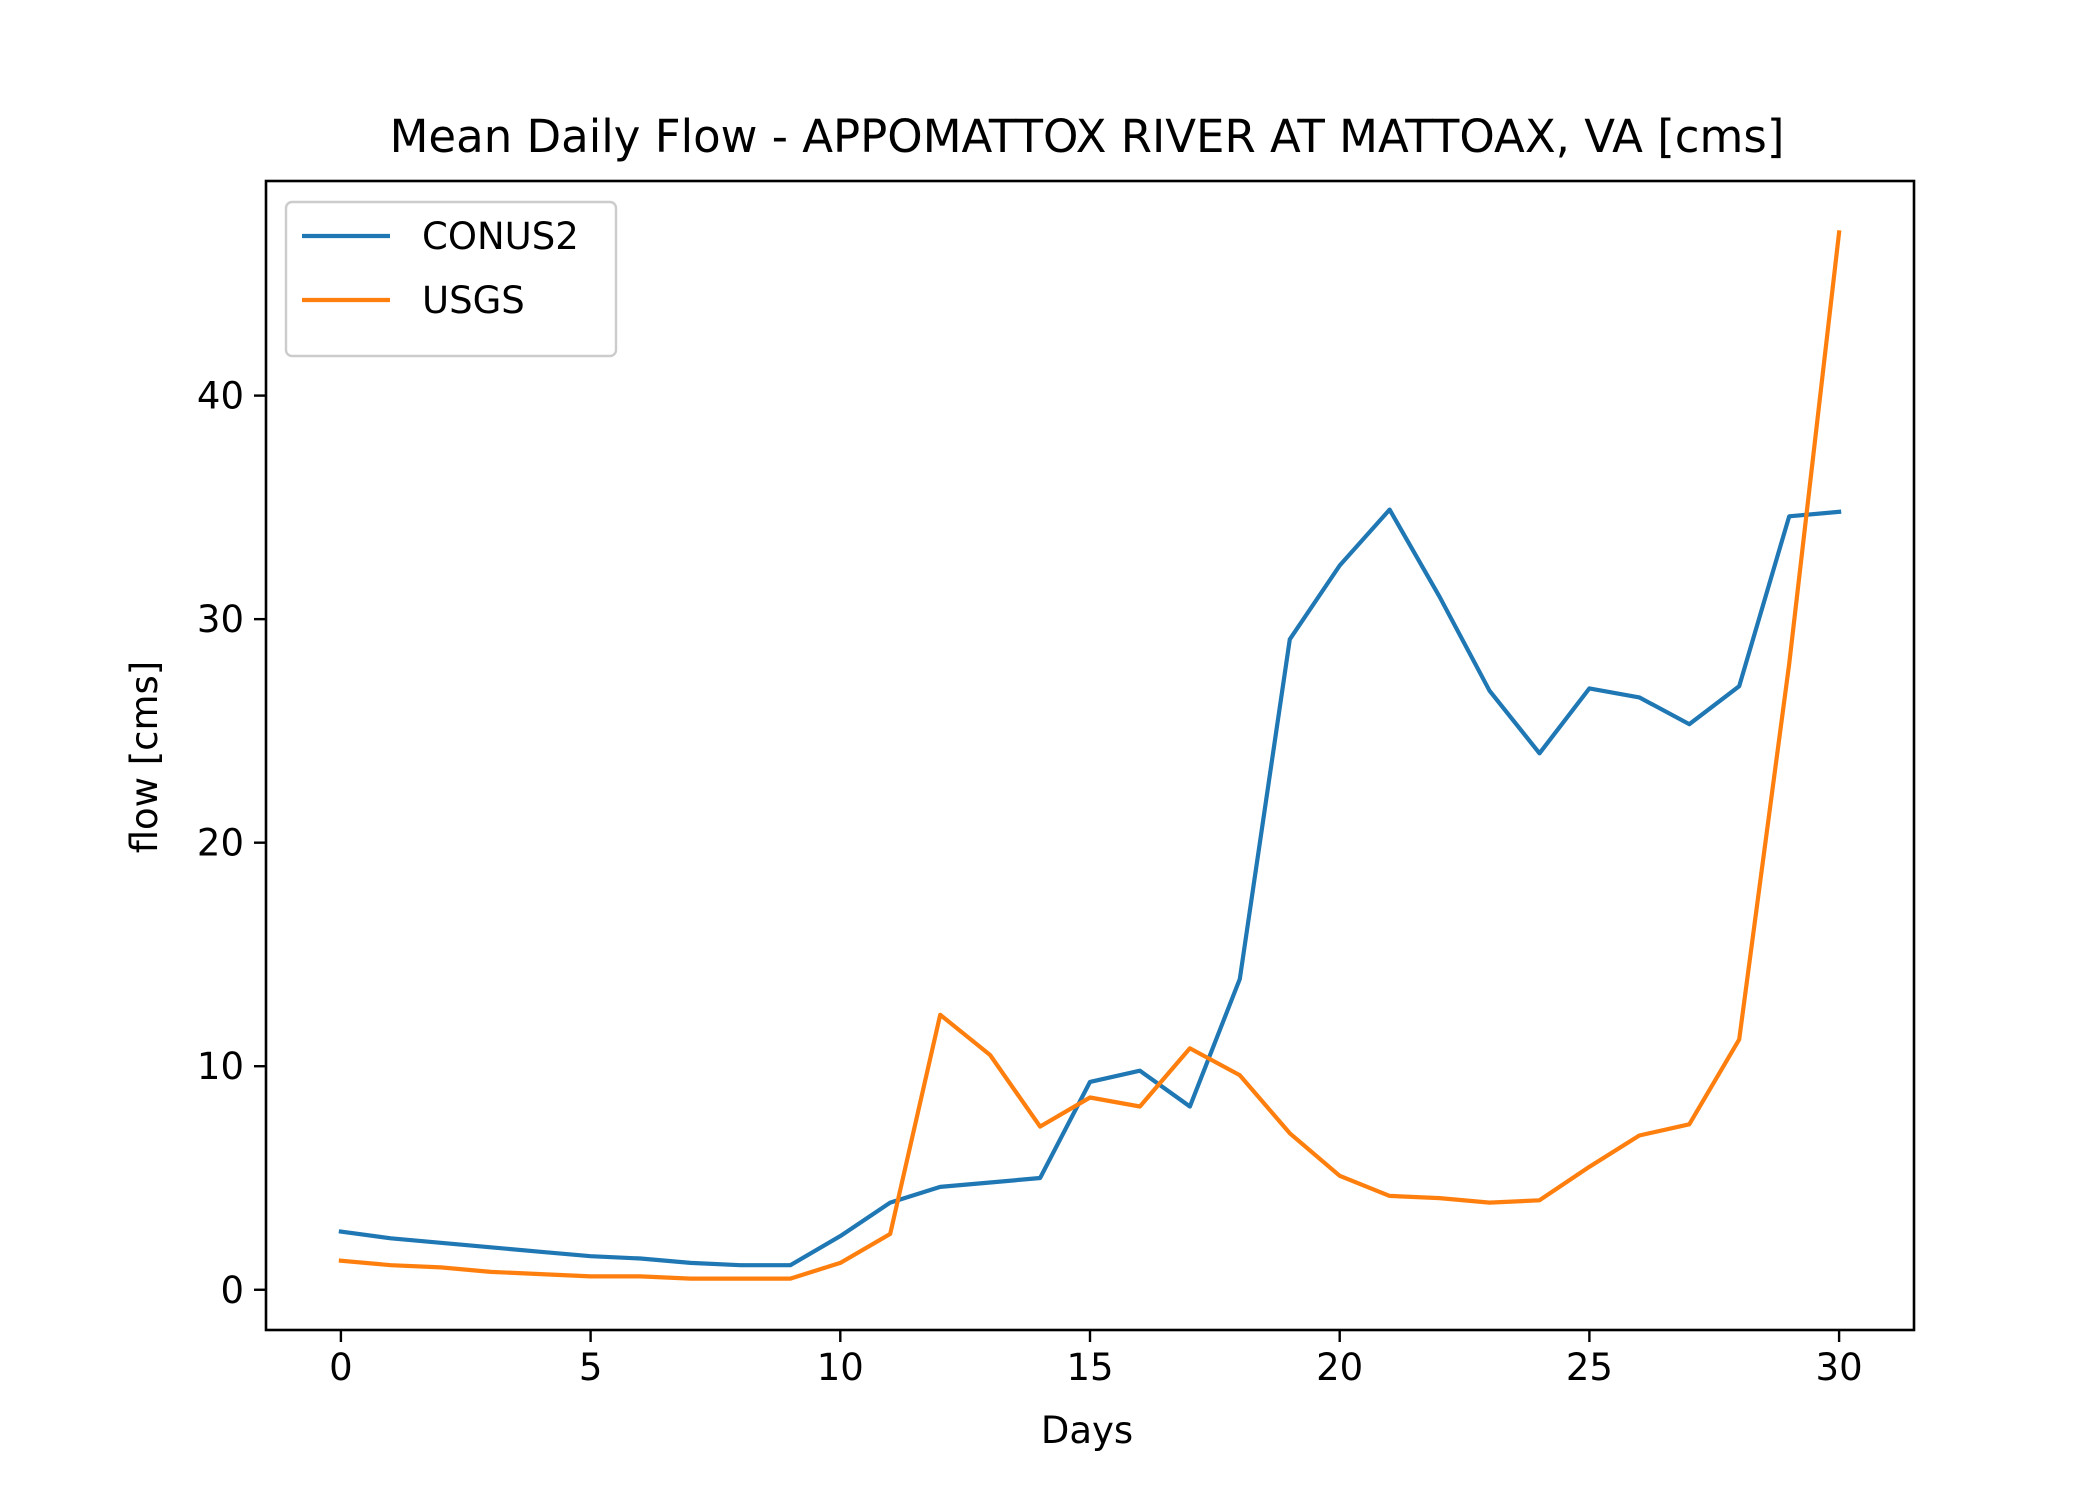 Image resolution: width=2100 pixels, height=1500 pixels. I want to click on y-axis-label: flow [cms], so click(144, 757).